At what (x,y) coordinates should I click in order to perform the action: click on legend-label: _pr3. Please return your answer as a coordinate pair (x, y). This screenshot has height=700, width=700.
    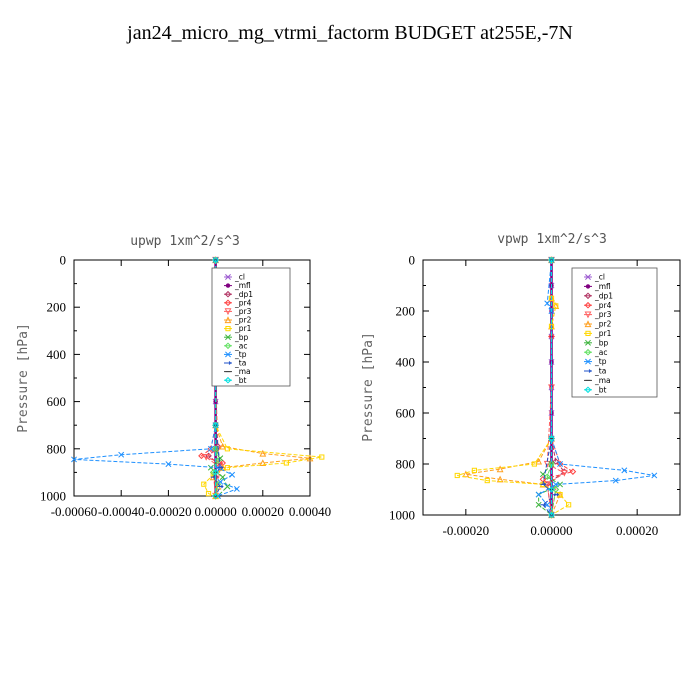
    Looking at the image, I should click on (603, 314).